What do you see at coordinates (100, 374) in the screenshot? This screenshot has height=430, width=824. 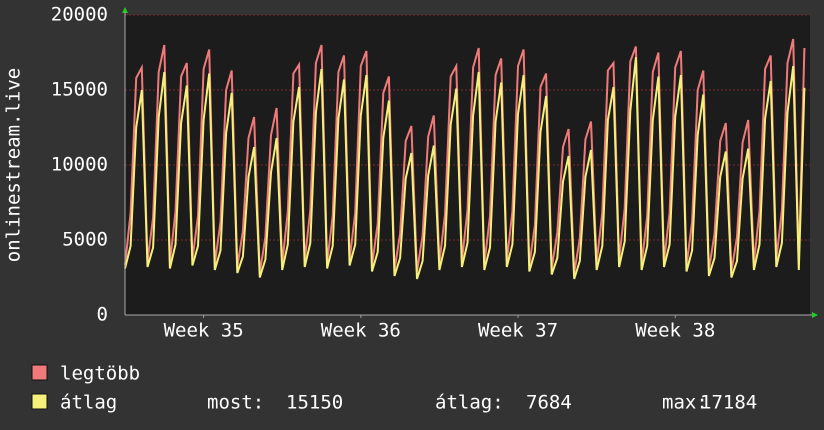 I see `legend-label: legtöbb` at bounding box center [100, 374].